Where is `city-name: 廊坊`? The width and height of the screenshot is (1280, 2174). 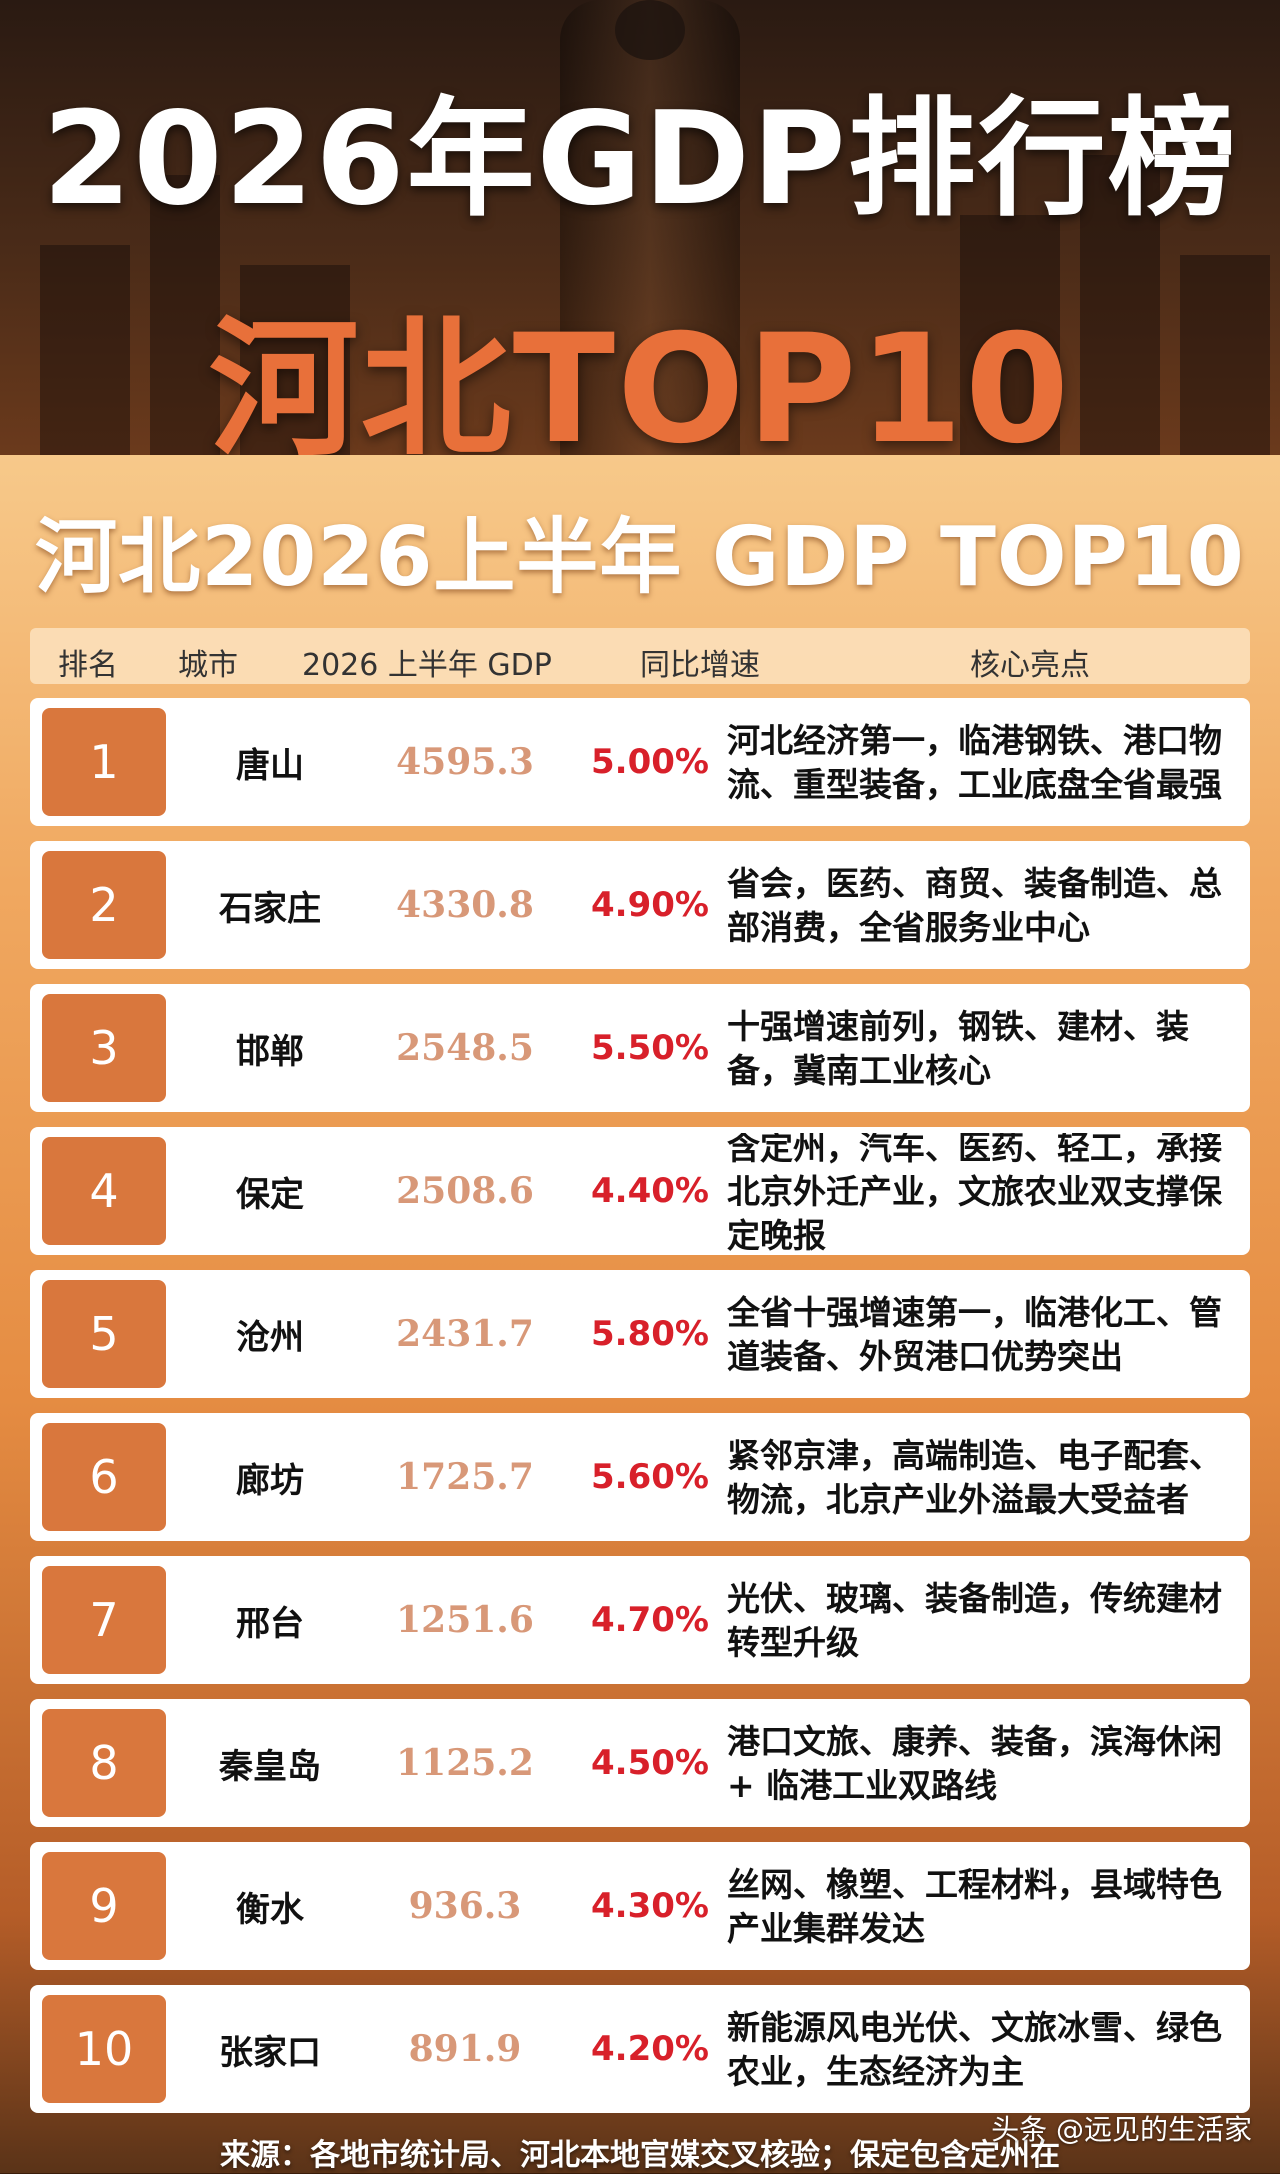 city-name: 廊坊 is located at coordinates (270, 1480).